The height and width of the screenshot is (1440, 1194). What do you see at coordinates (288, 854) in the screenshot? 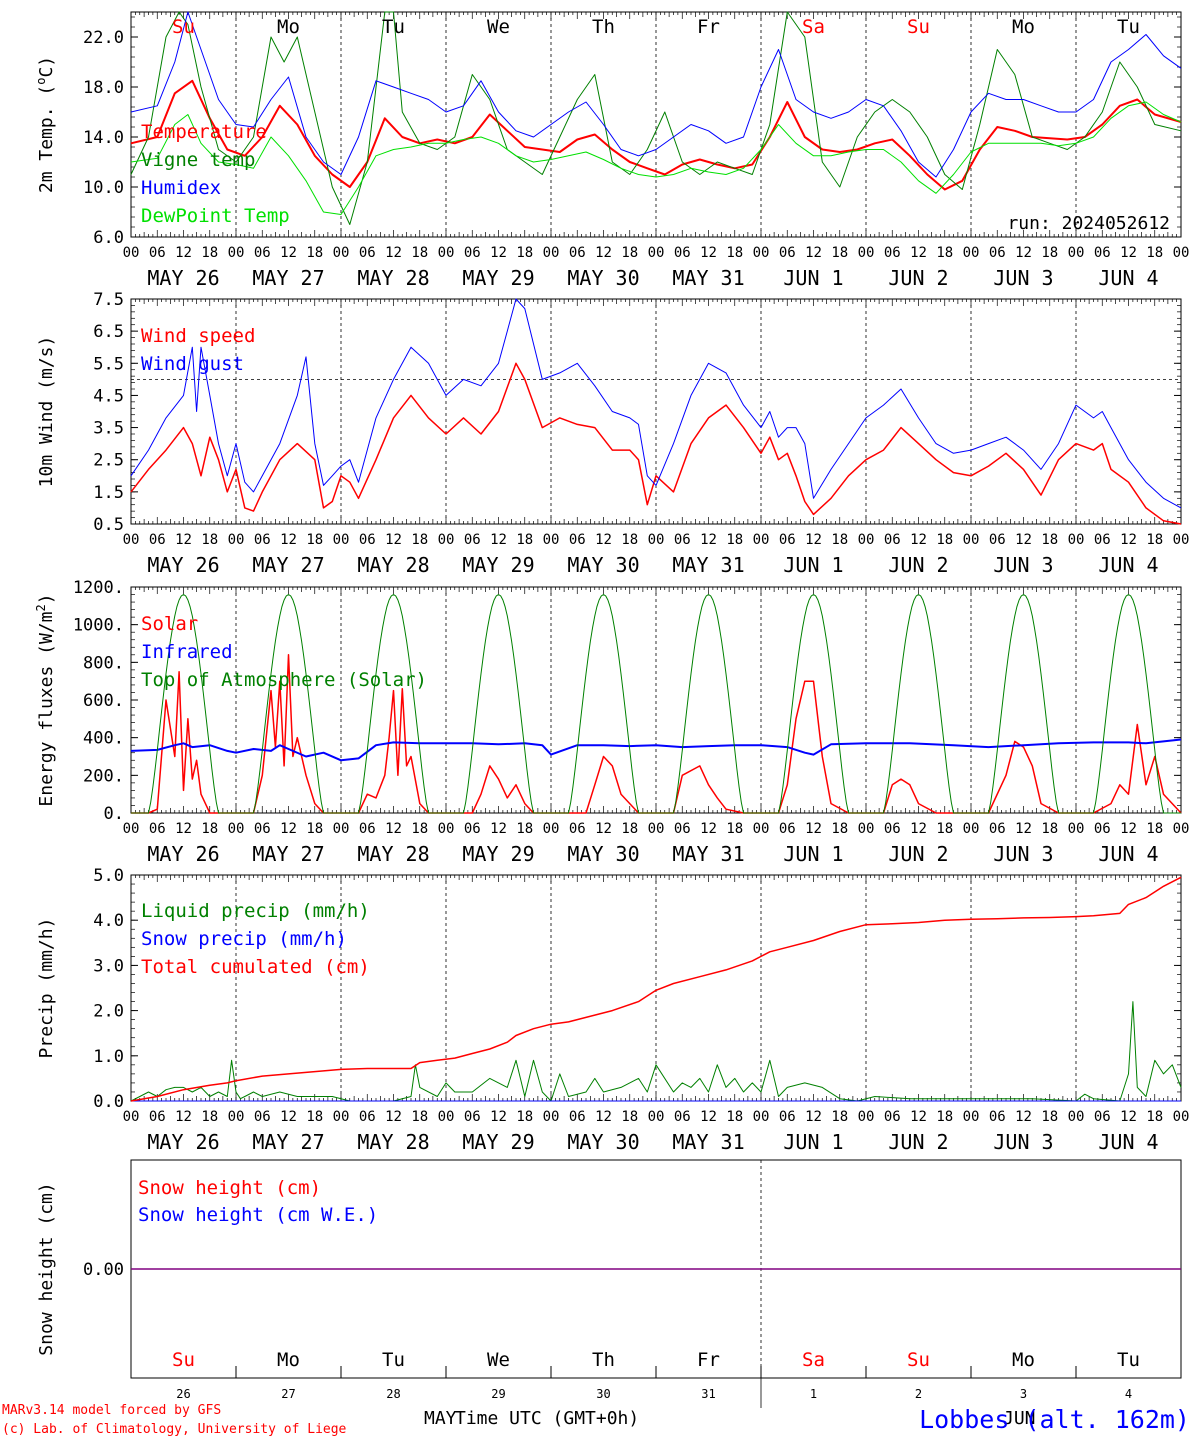
I see `date-label: MAY 27` at bounding box center [288, 854].